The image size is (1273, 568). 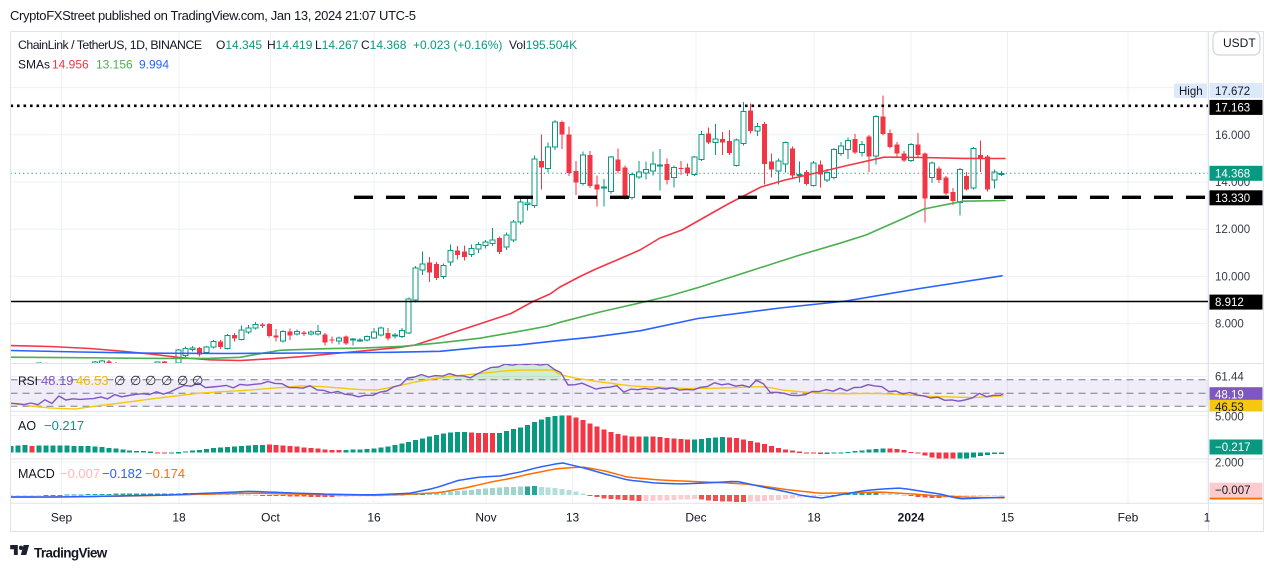 What do you see at coordinates (1232, 136) in the screenshot?
I see `svg-text: 16.000` at bounding box center [1232, 136].